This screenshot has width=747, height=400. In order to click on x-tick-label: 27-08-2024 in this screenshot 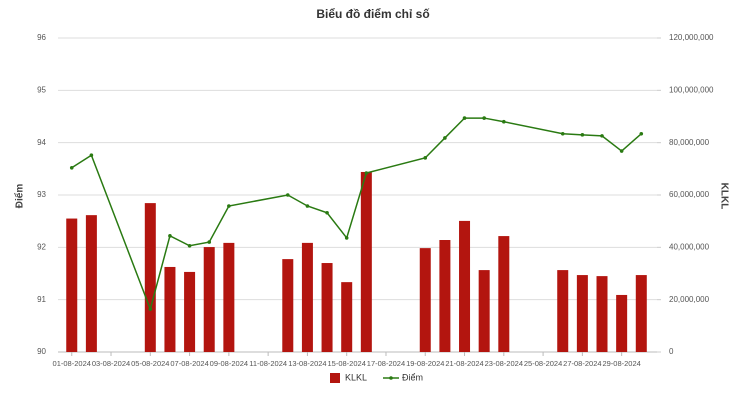, I will do `click(582, 363)`.